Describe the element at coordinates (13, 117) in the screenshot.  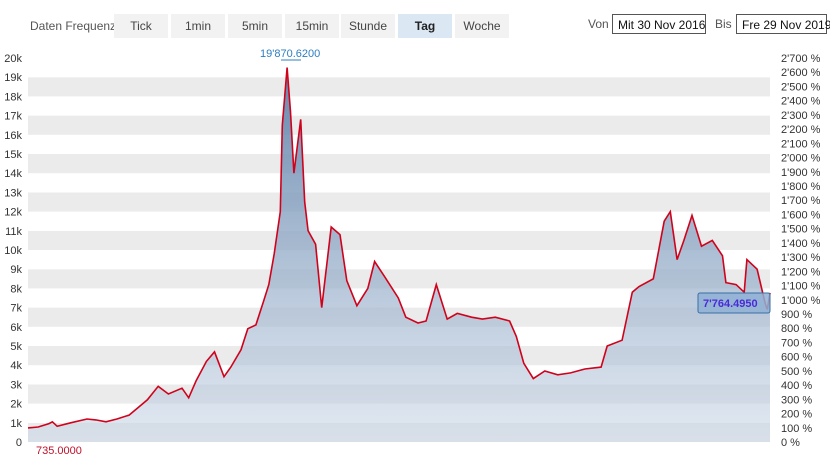
I see `y-tick-label: 17k` at that location.